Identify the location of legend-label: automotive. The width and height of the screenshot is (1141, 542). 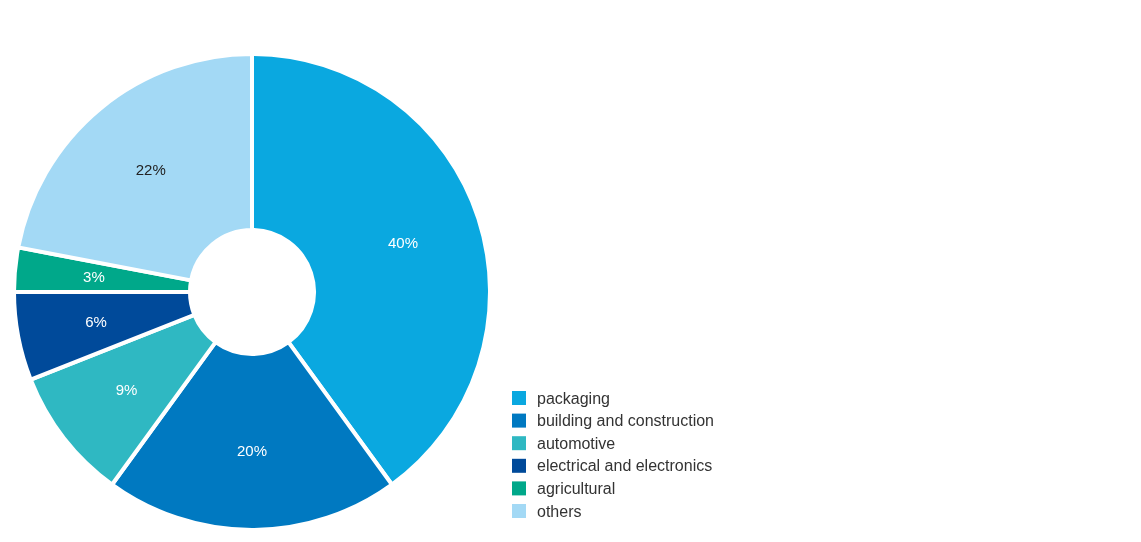
(576, 443).